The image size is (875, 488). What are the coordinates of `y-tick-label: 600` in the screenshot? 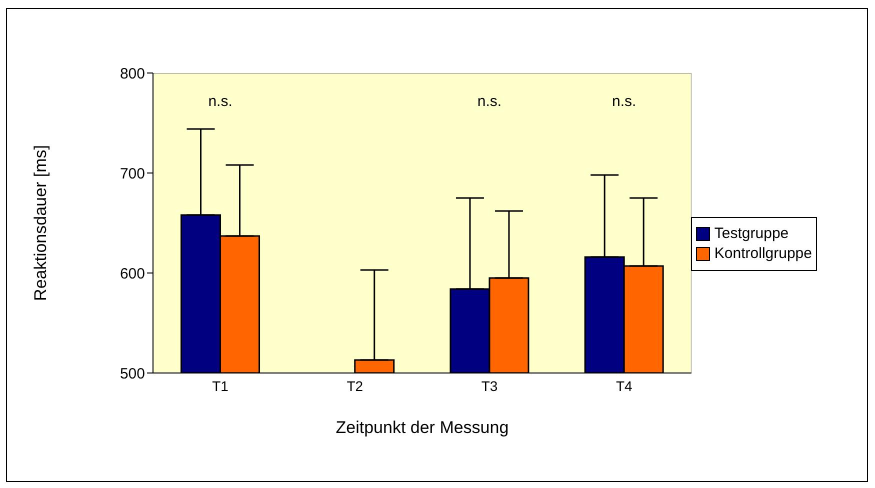 It's located at (132, 273).